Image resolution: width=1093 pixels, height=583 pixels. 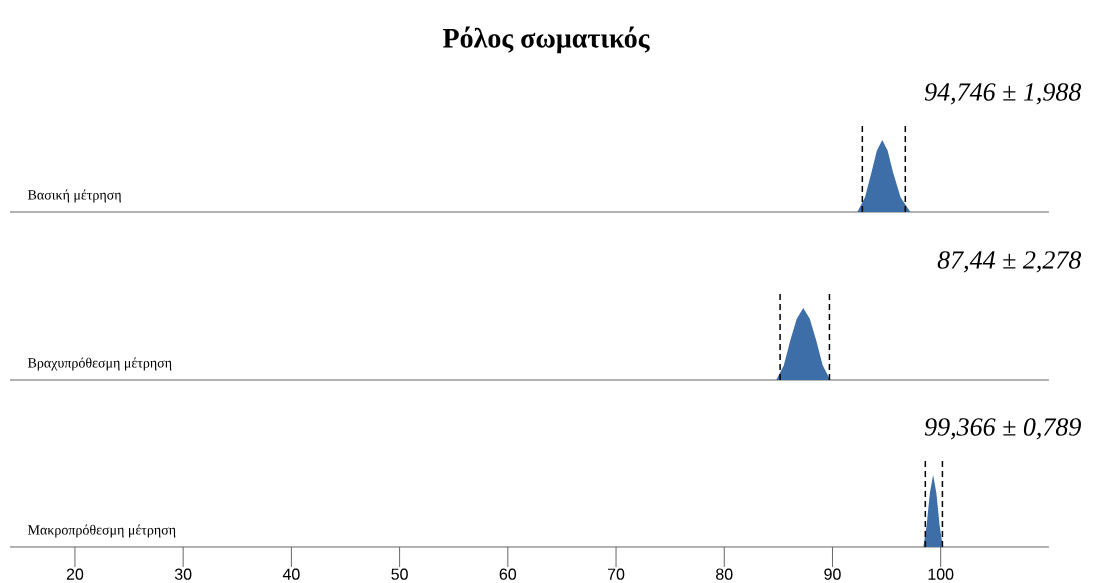 What do you see at coordinates (616, 574) in the screenshot?
I see `x-tick-label: 70` at bounding box center [616, 574].